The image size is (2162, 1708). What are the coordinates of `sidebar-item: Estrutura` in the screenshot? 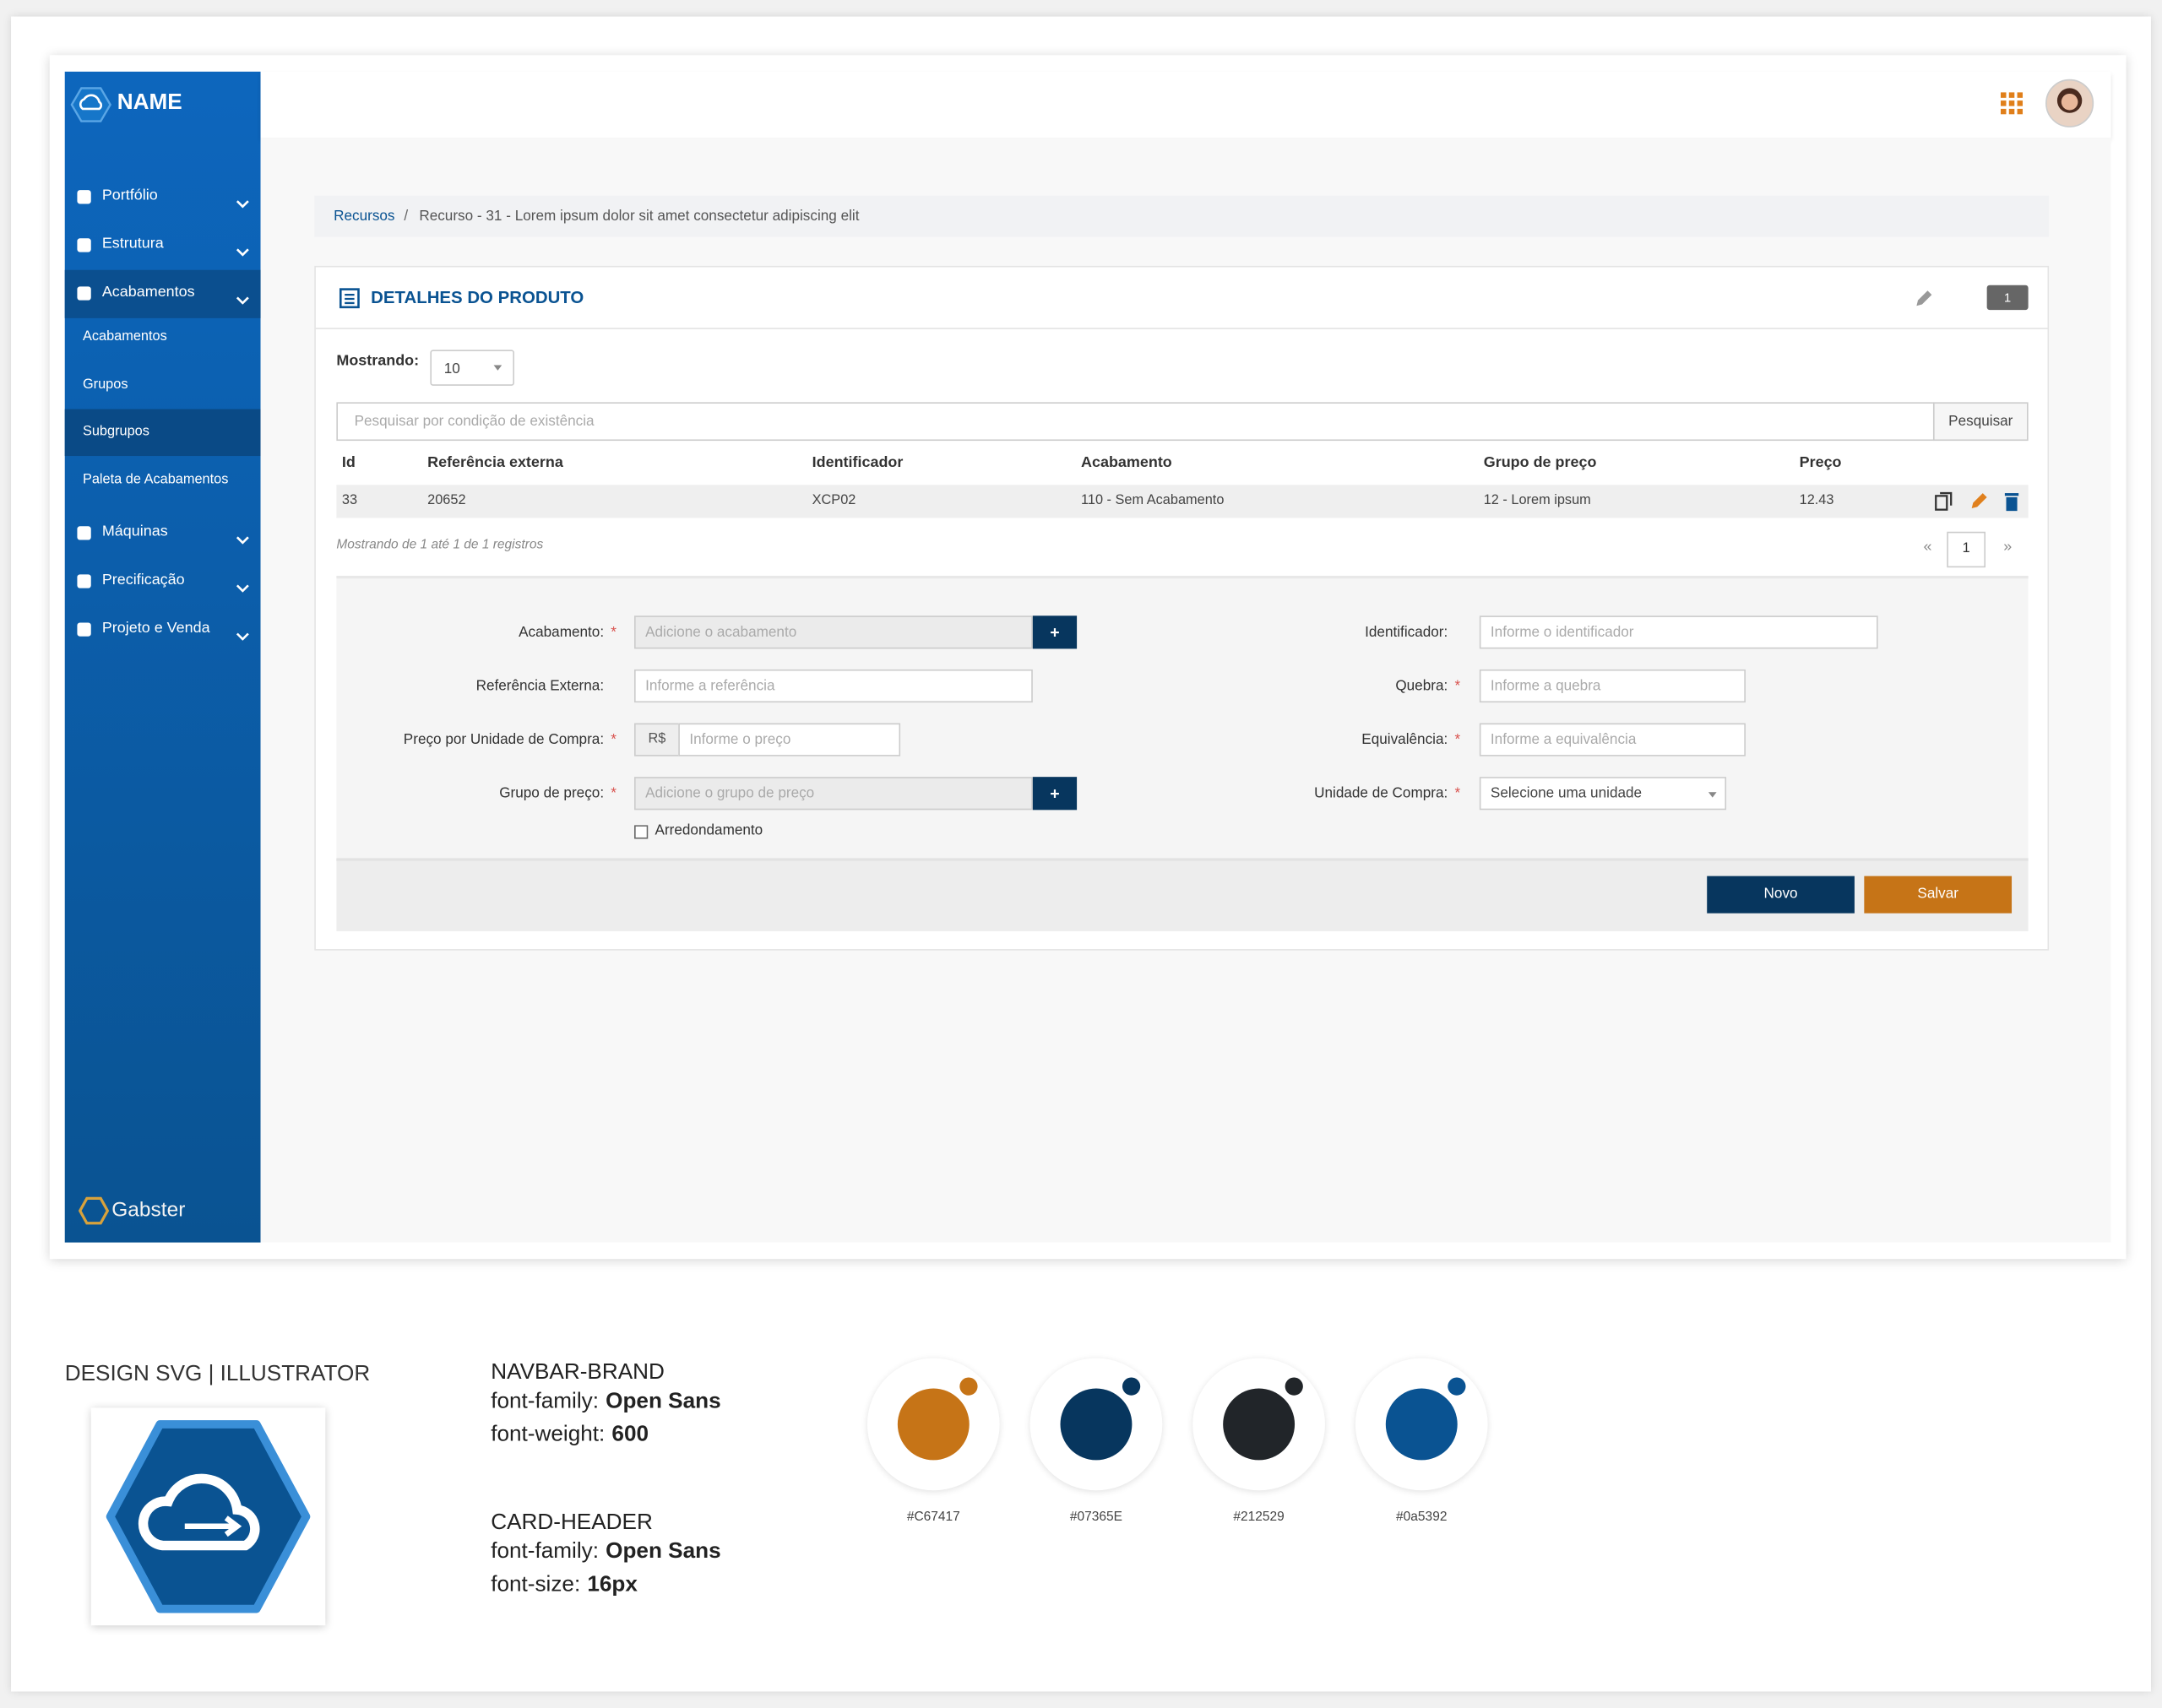 It's located at (163, 246).